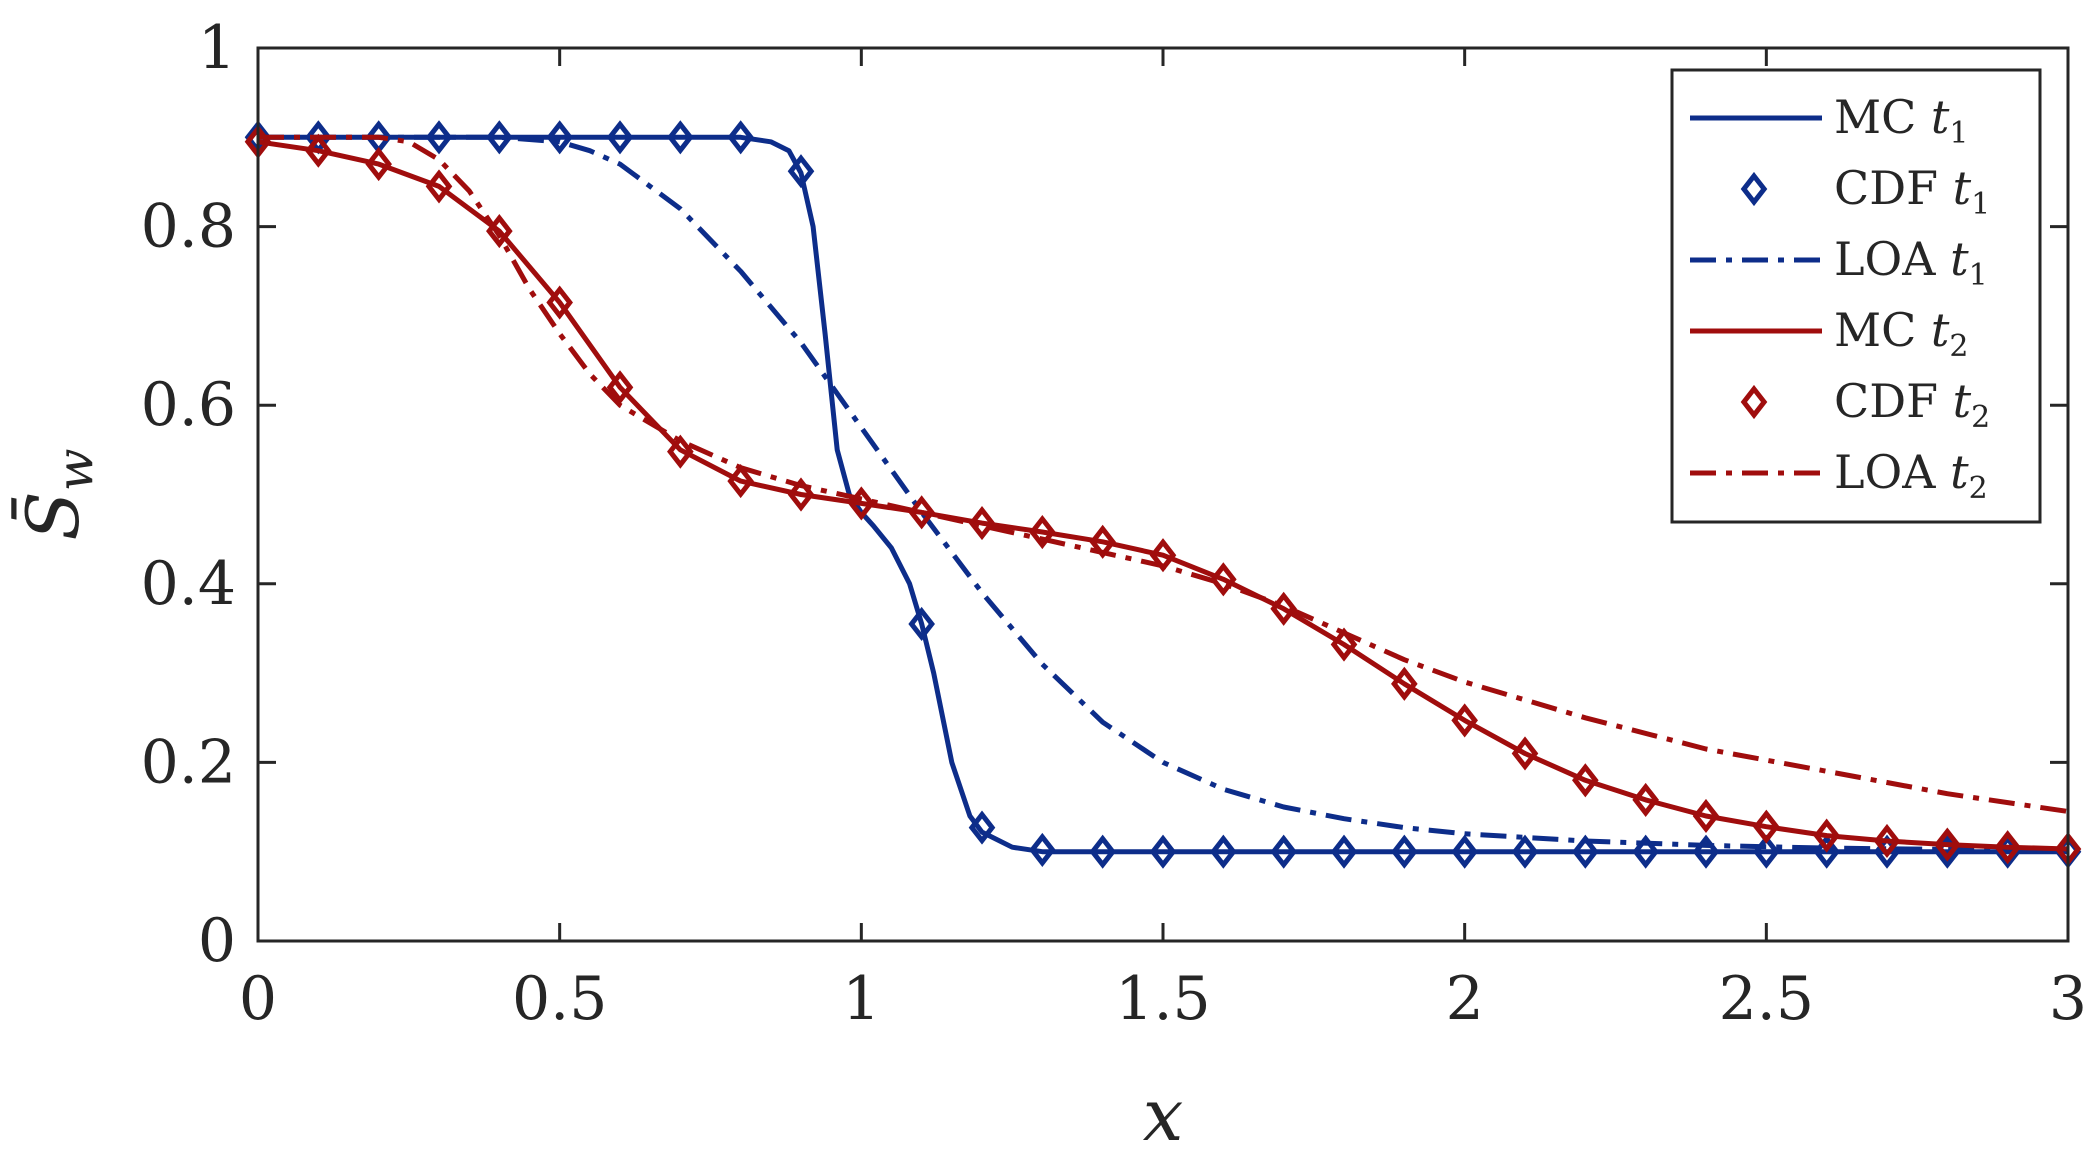 This screenshot has width=2084, height=1151. Describe the element at coordinates (188, 405) in the screenshot. I see `y-tick-label: 0.6` at that location.